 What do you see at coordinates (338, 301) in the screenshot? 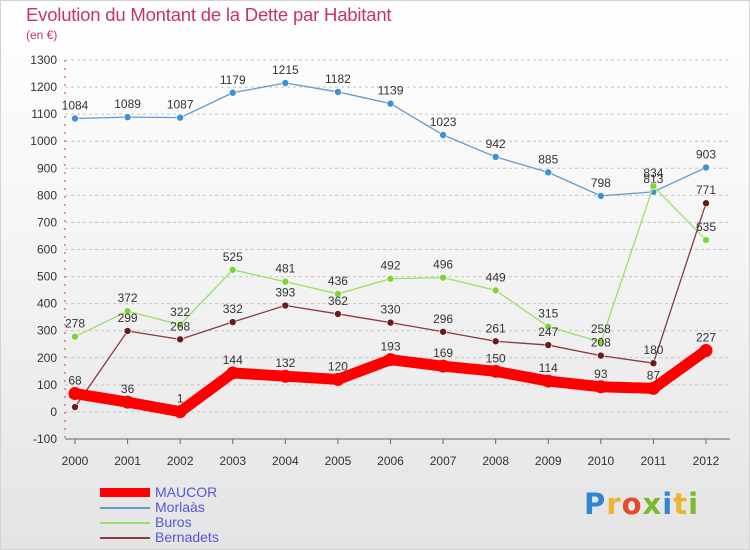
I see `data-label: 362` at bounding box center [338, 301].